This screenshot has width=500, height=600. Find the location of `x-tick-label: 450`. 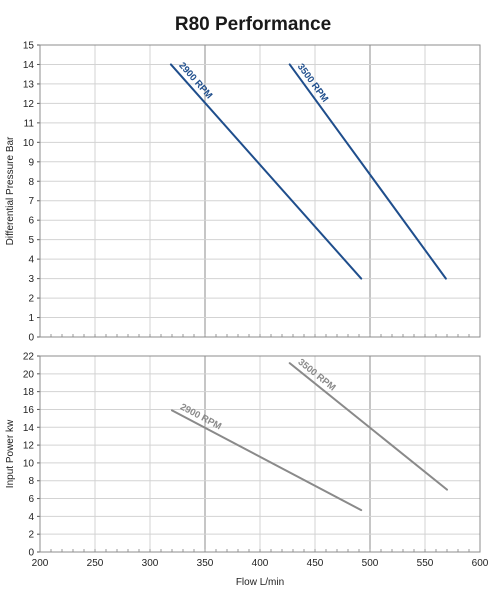

x-tick-label: 450 is located at coordinates (315, 563).